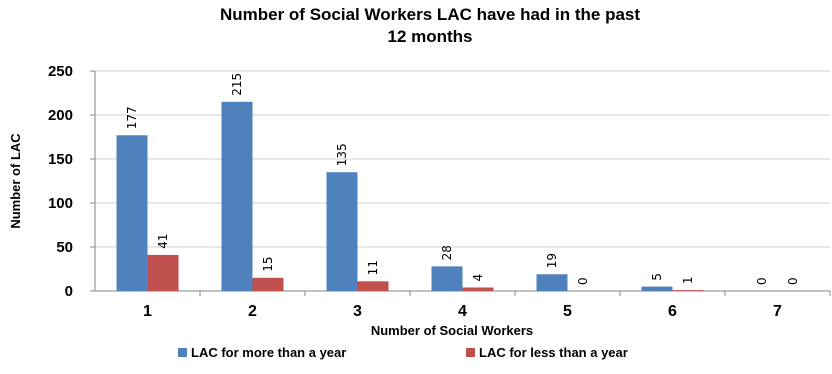 The image size is (832, 374). What do you see at coordinates (688, 280) in the screenshot?
I see `data-label: 1` at bounding box center [688, 280].